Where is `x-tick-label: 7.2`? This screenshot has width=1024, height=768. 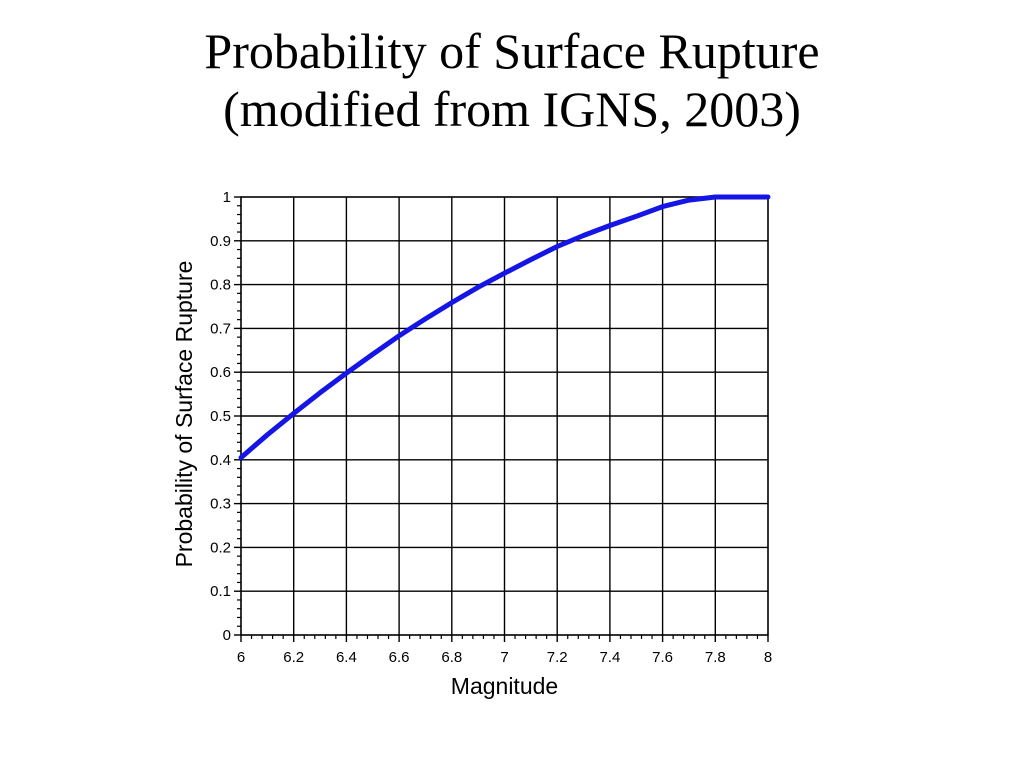 x-tick-label: 7.2 is located at coordinates (557, 657).